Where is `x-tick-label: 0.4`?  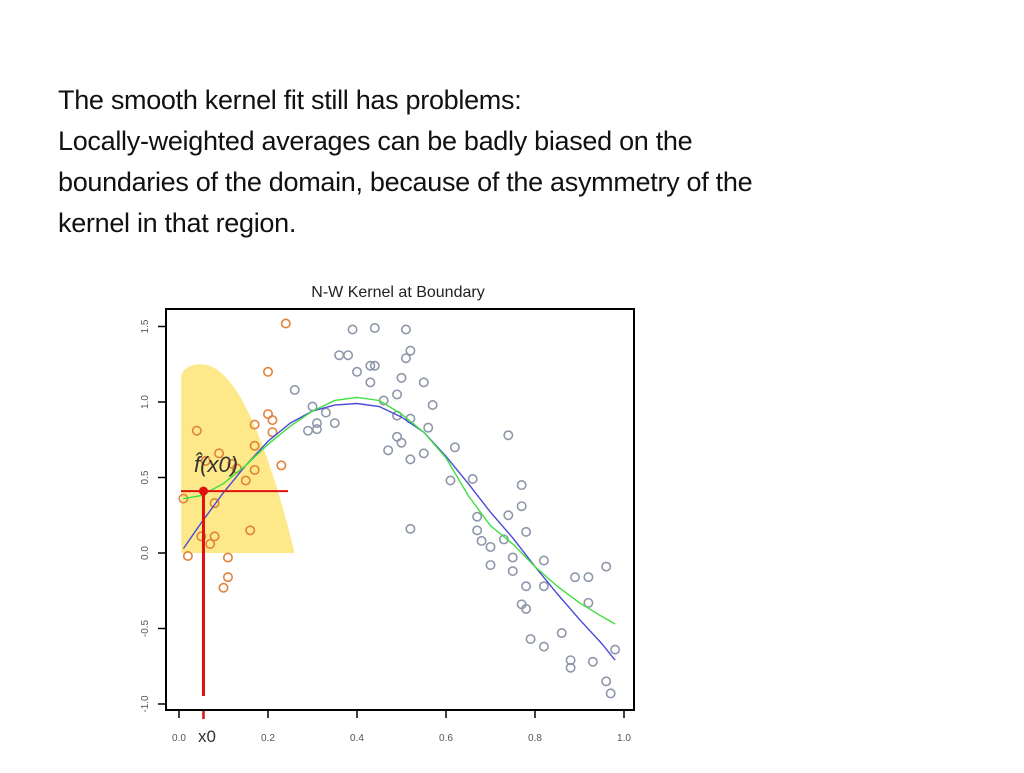 x-tick-label: 0.4 is located at coordinates (357, 738).